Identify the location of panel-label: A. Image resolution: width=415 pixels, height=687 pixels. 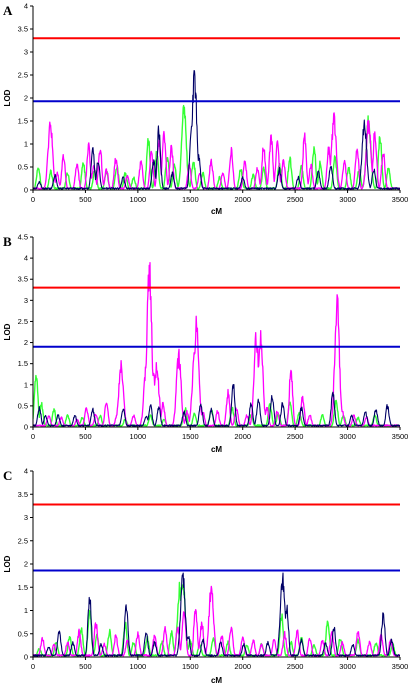
(8, 10).